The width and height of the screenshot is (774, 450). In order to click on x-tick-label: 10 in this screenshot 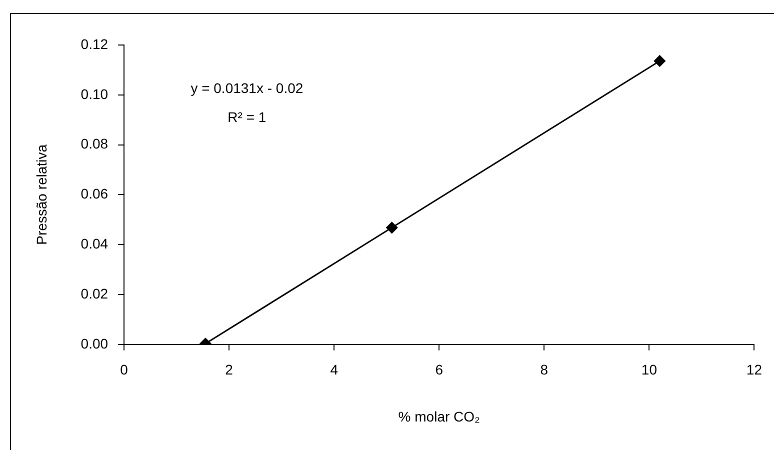, I will do `click(649, 370)`.